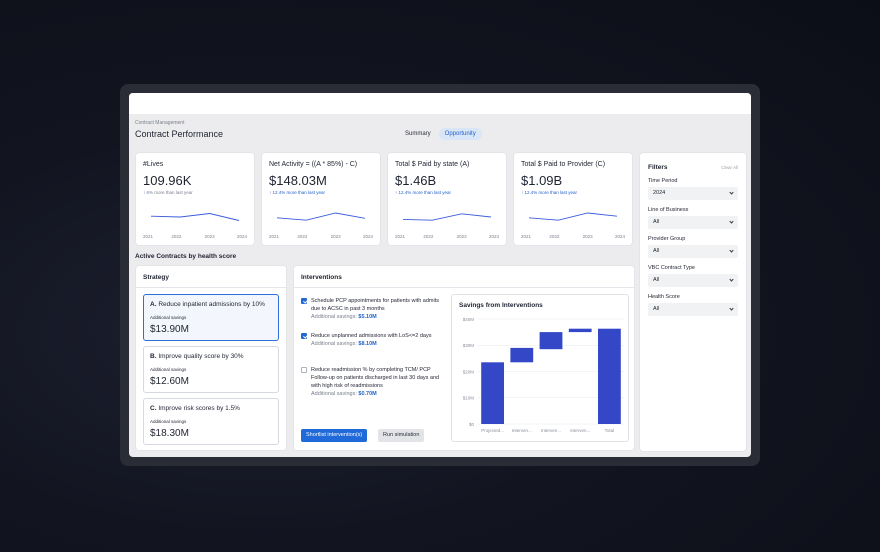 The height and width of the screenshot is (552, 880). Describe the element at coordinates (693, 251) in the screenshot. I see `provider-group-select: All` at that location.